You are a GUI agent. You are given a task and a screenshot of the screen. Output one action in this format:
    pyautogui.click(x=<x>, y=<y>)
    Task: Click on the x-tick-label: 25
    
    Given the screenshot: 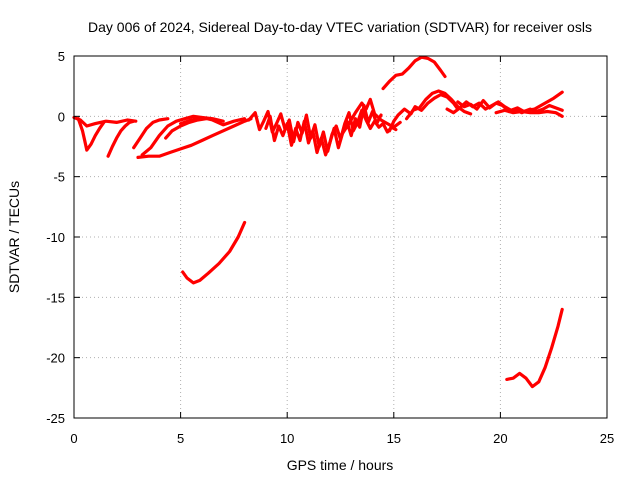 What is the action you would take?
    pyautogui.click(x=607, y=438)
    